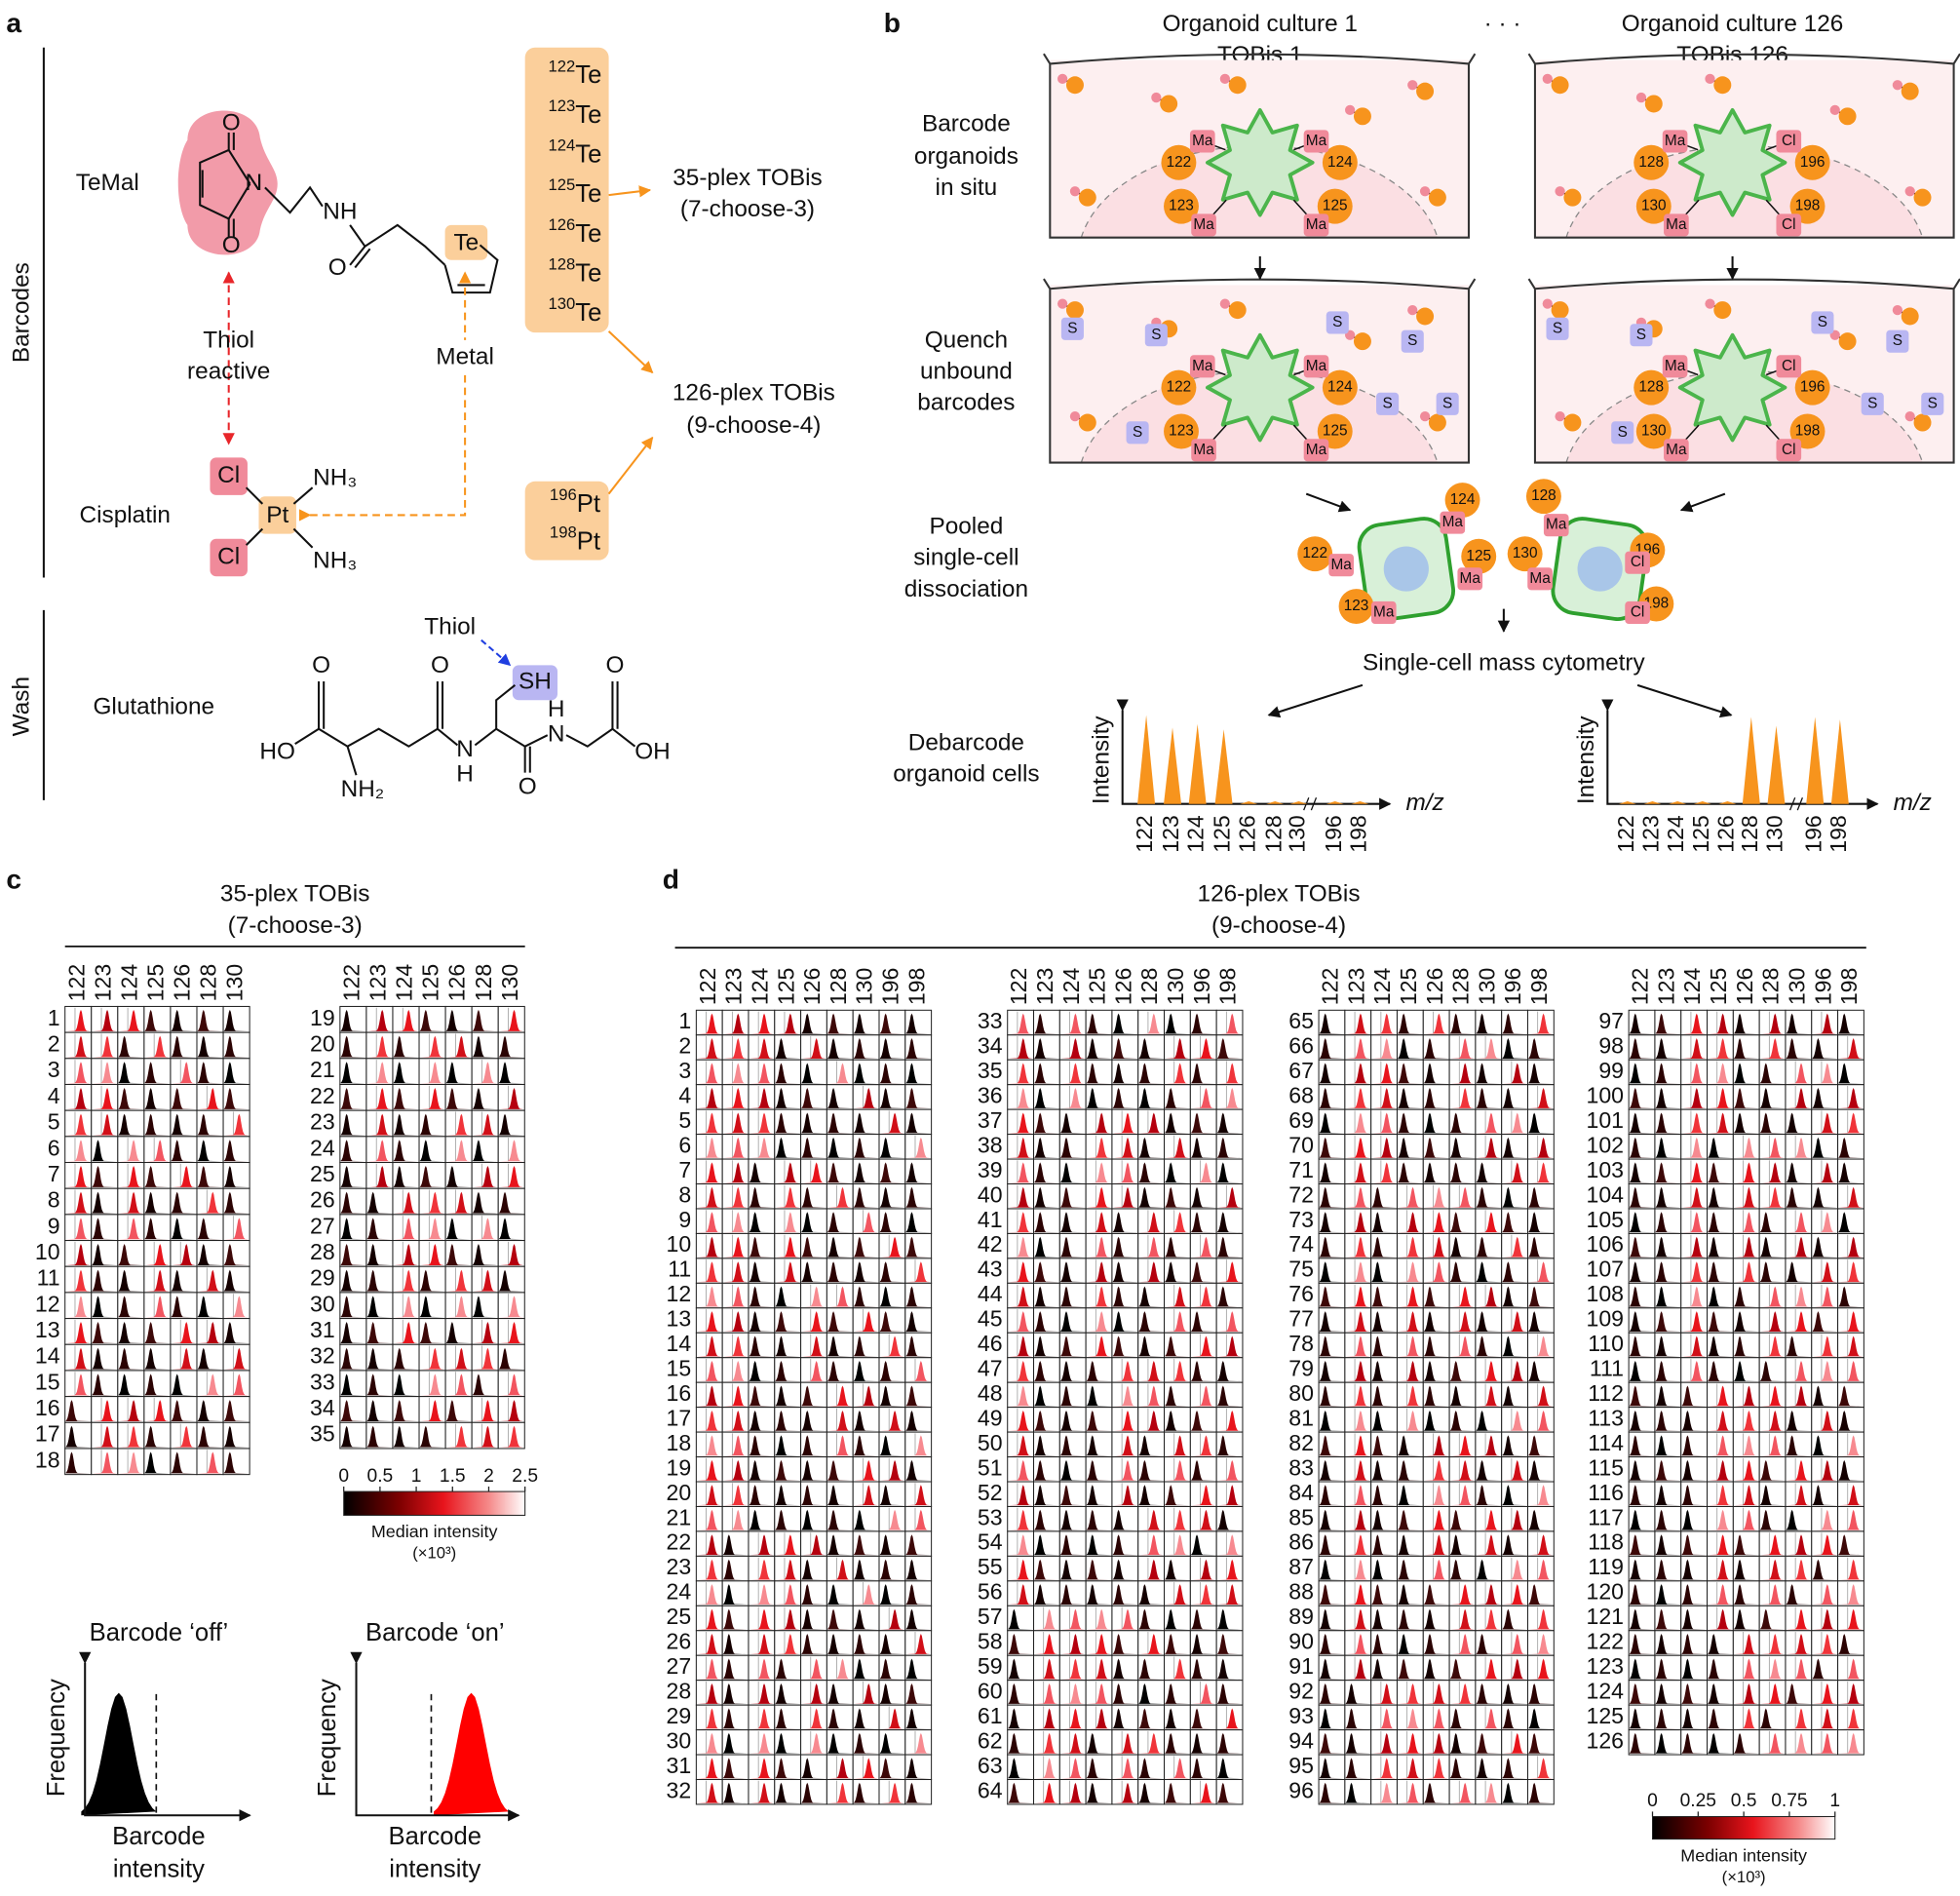 The width and height of the screenshot is (1960, 1896). What do you see at coordinates (1799, 804) in the screenshot?
I see `axis-break` at bounding box center [1799, 804].